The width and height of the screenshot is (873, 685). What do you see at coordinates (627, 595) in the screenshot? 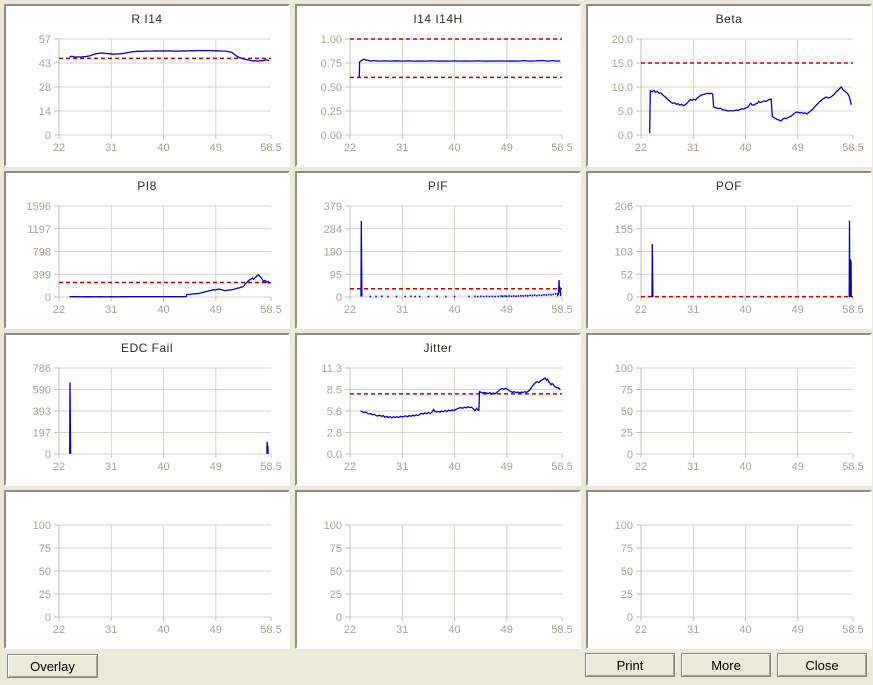
I see `svg-text: 25` at bounding box center [627, 595].